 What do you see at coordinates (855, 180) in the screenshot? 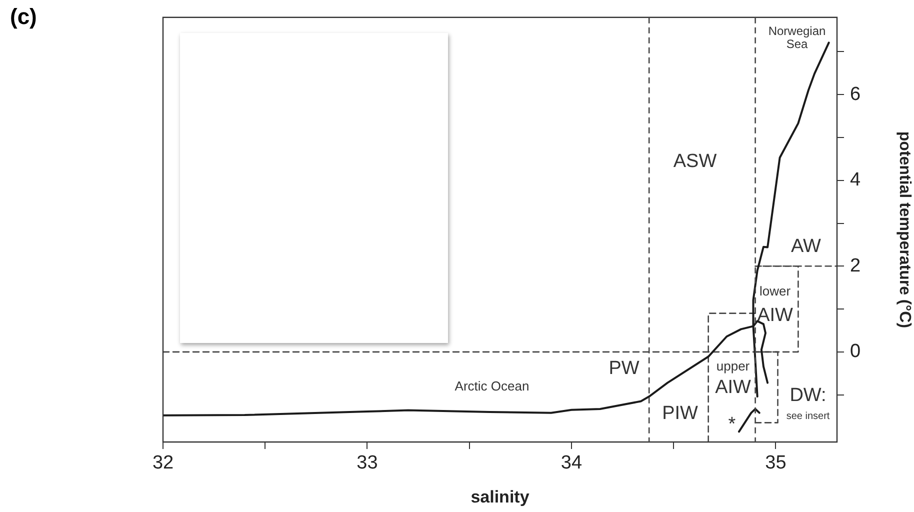
I see `y-tick-label: 4` at bounding box center [855, 180].